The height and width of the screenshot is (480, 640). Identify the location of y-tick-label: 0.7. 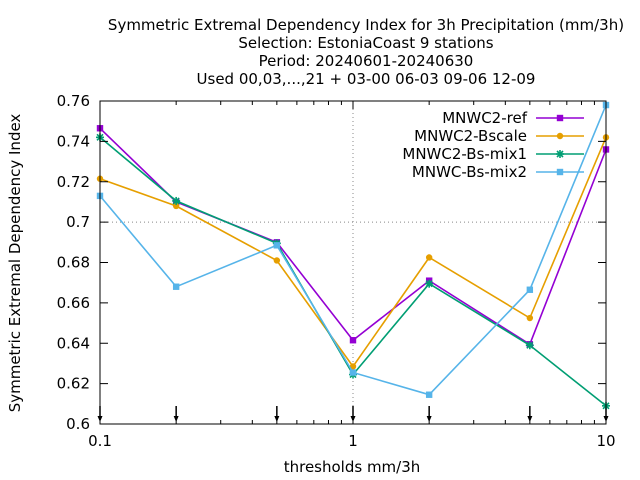
(78, 222).